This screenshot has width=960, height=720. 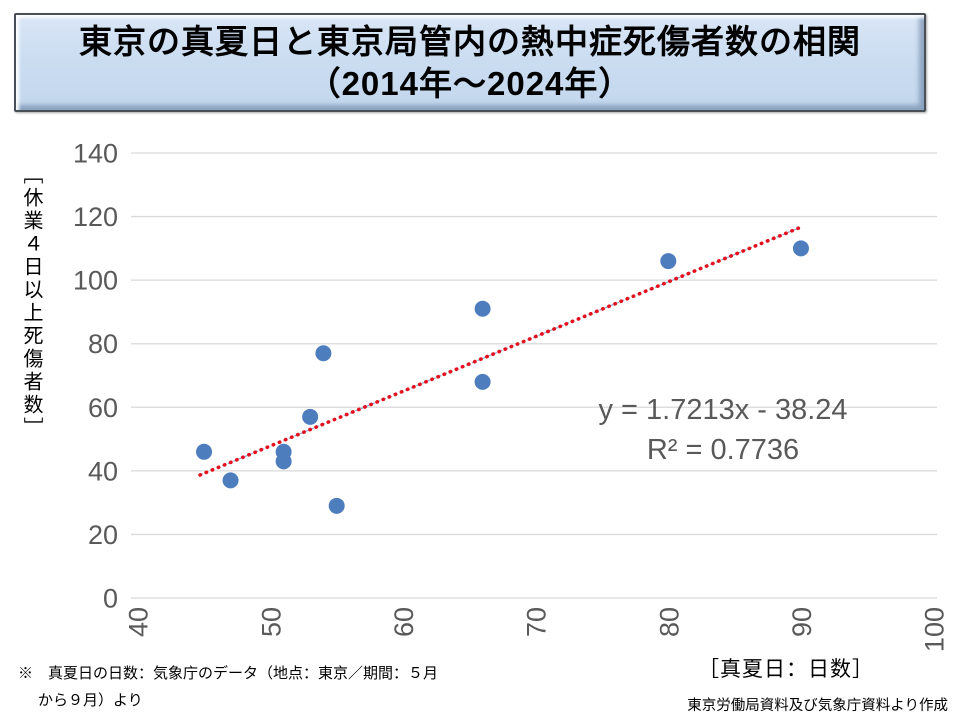 I want to click on r-squared-line: R² = 0.7736, so click(x=723, y=450).